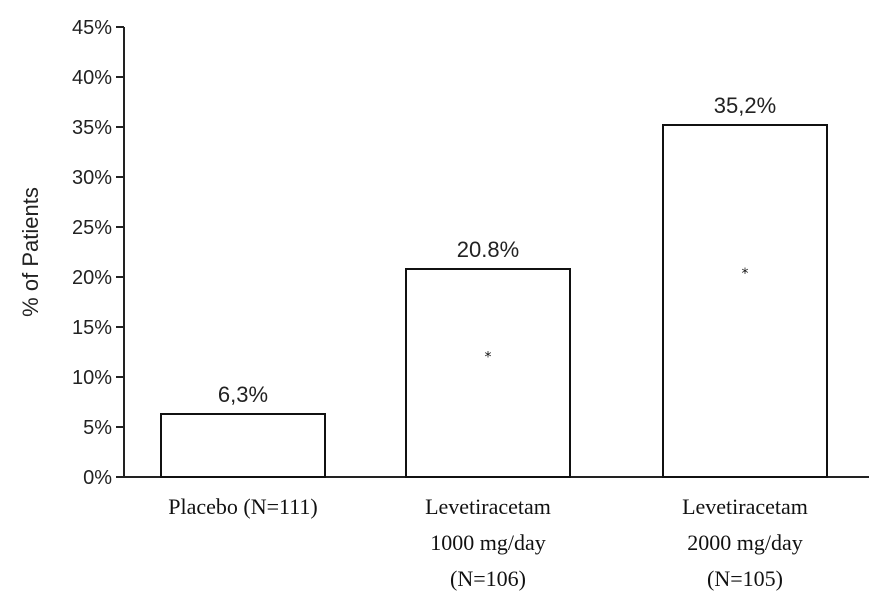 The height and width of the screenshot is (593, 869). I want to click on bar-data-label: 6,3%, so click(243, 394).